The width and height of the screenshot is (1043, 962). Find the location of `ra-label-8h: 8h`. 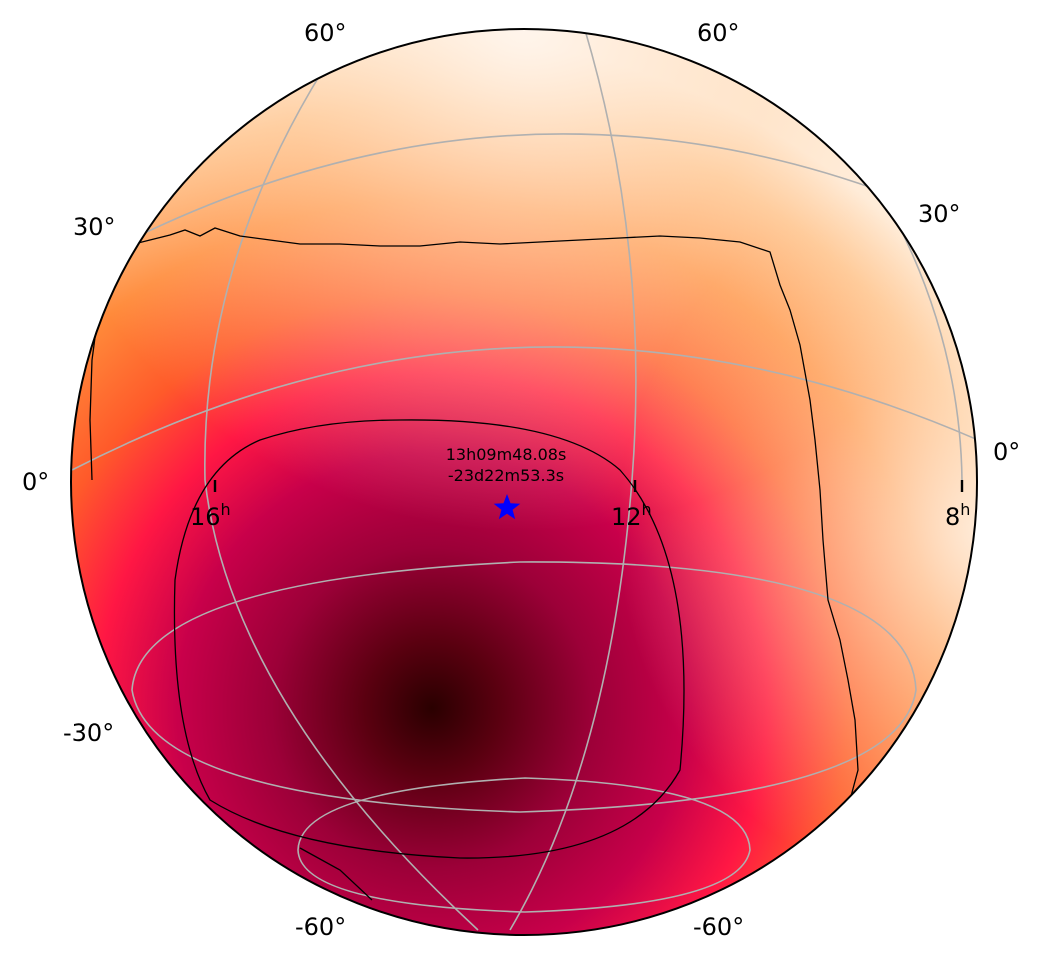

ra-label-8h: 8h is located at coordinates (957, 515).